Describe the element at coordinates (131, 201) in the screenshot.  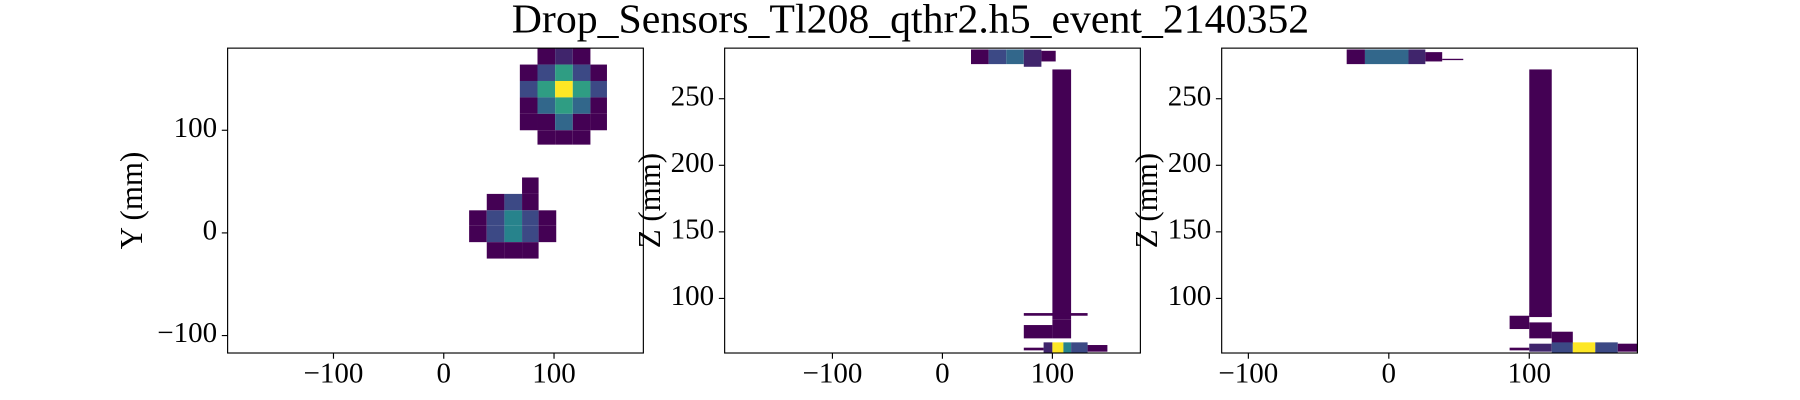
I see `y-axis-label: Y (mm)` at that location.